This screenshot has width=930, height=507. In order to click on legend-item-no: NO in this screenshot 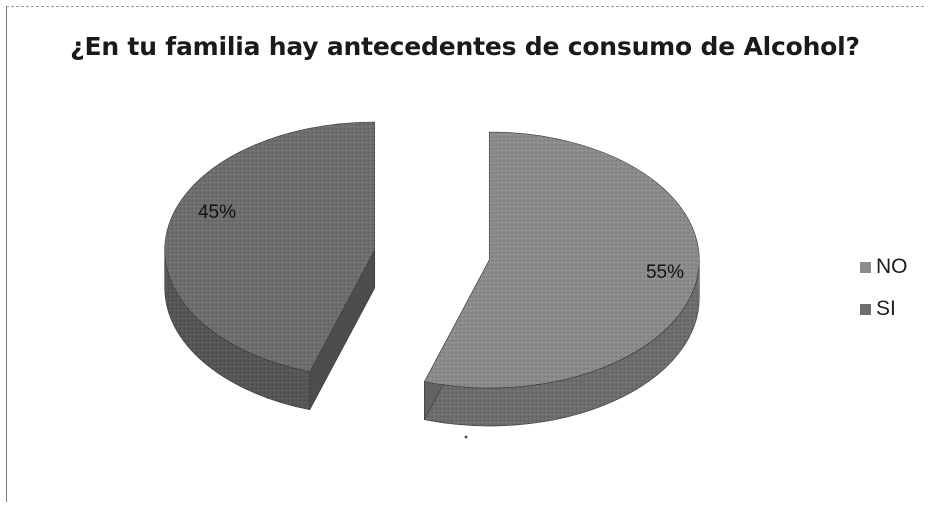, I will do `click(884, 267)`.